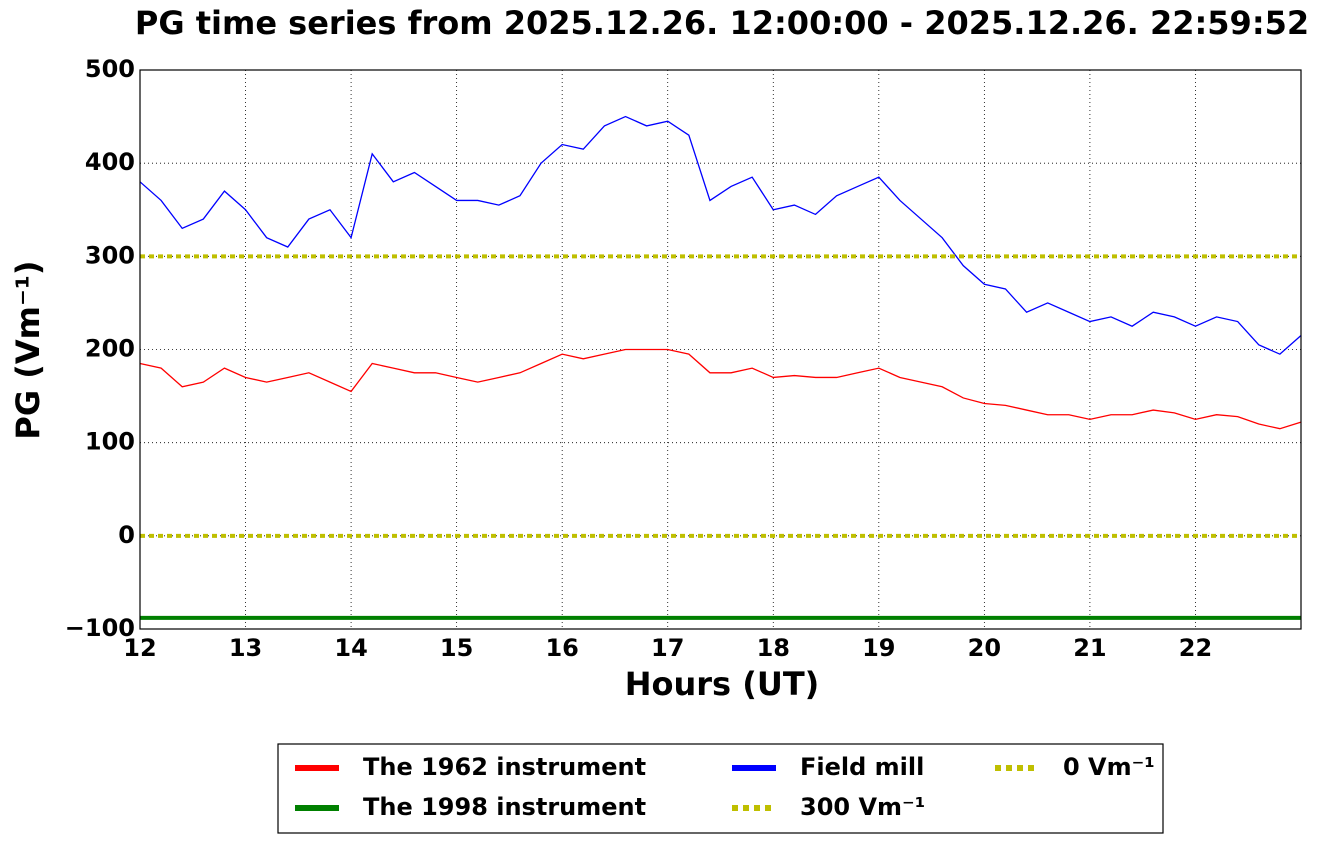 This screenshot has width=1341, height=848. Describe the element at coordinates (667, 648) in the screenshot. I see `x-tick-label: 17` at that location.